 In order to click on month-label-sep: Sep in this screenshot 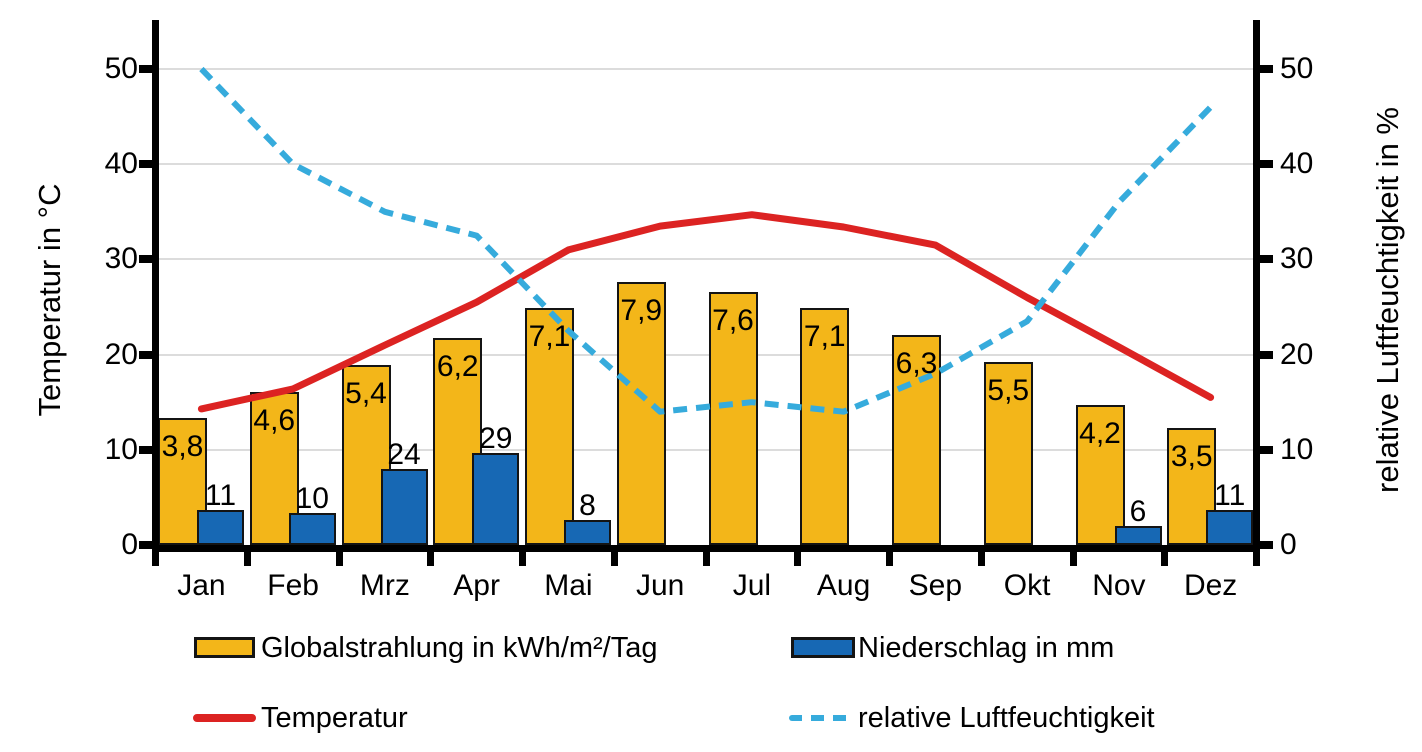, I will do `click(935, 585)`.